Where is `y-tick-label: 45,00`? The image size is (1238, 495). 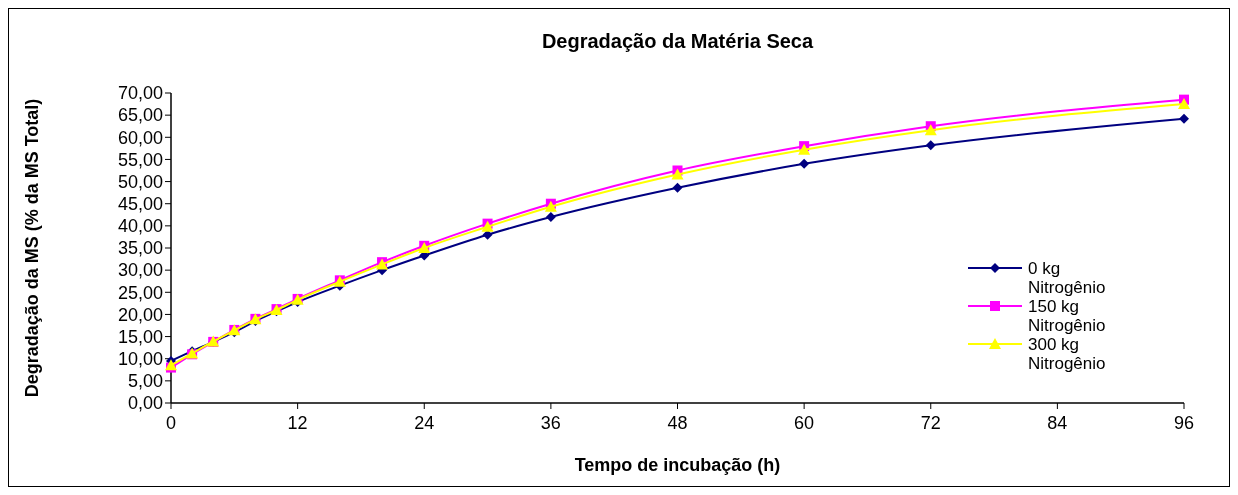
y-tick-label: 45,00 is located at coordinates (140, 204).